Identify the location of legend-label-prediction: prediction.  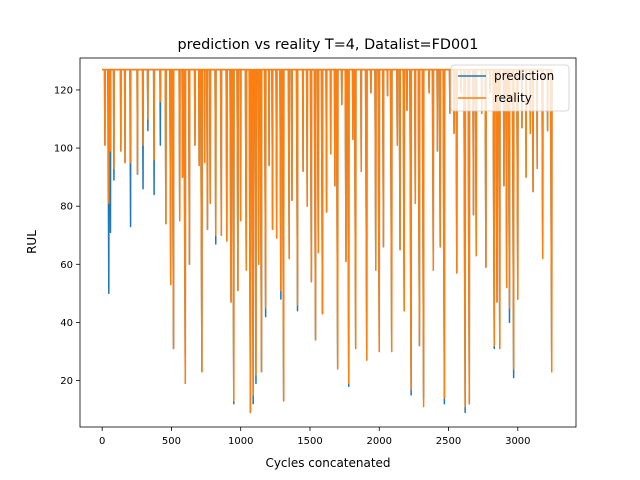
(524, 76).